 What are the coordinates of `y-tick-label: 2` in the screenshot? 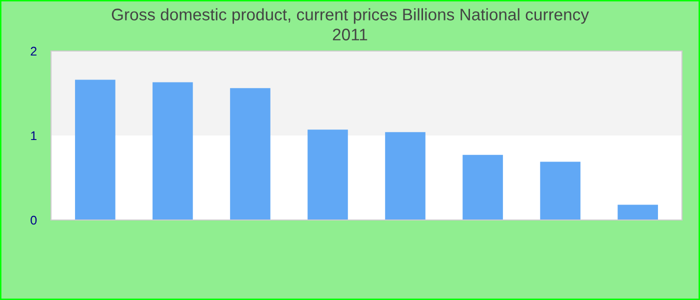 It's located at (33, 51).